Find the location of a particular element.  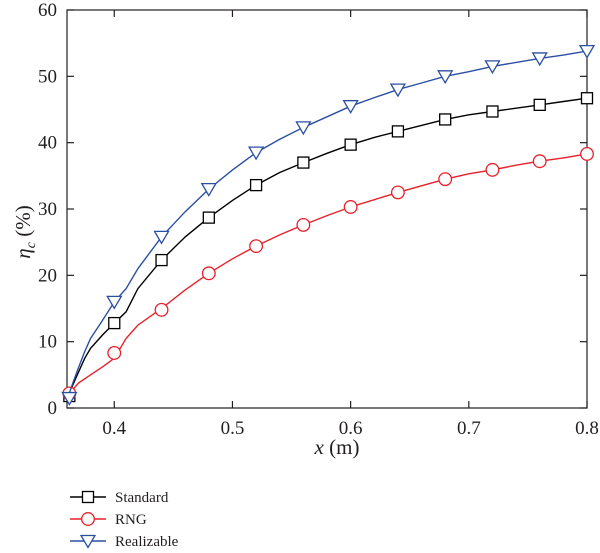

x-axis-title: x (m) is located at coordinates (337, 447).